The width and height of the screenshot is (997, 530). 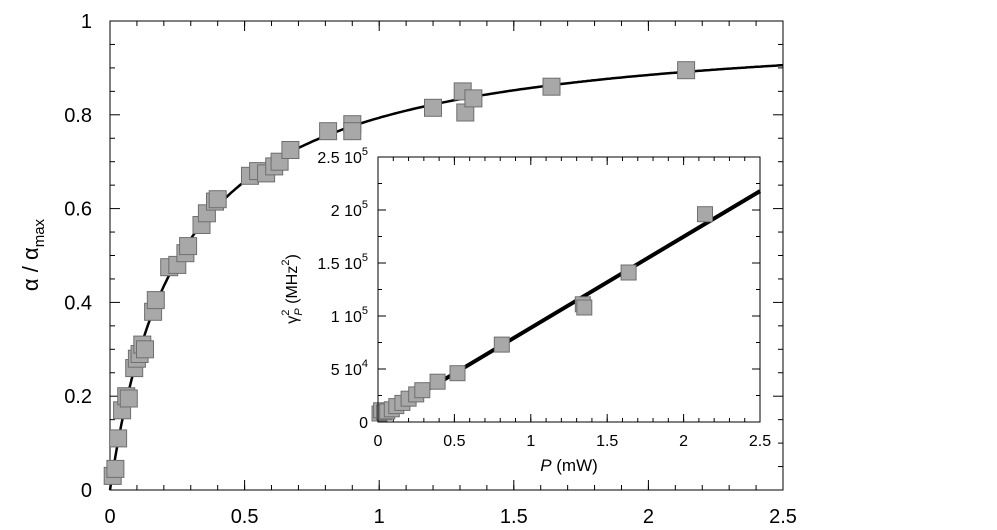 I want to click on inset-y-tick-label: 2 105, so click(x=349, y=209).